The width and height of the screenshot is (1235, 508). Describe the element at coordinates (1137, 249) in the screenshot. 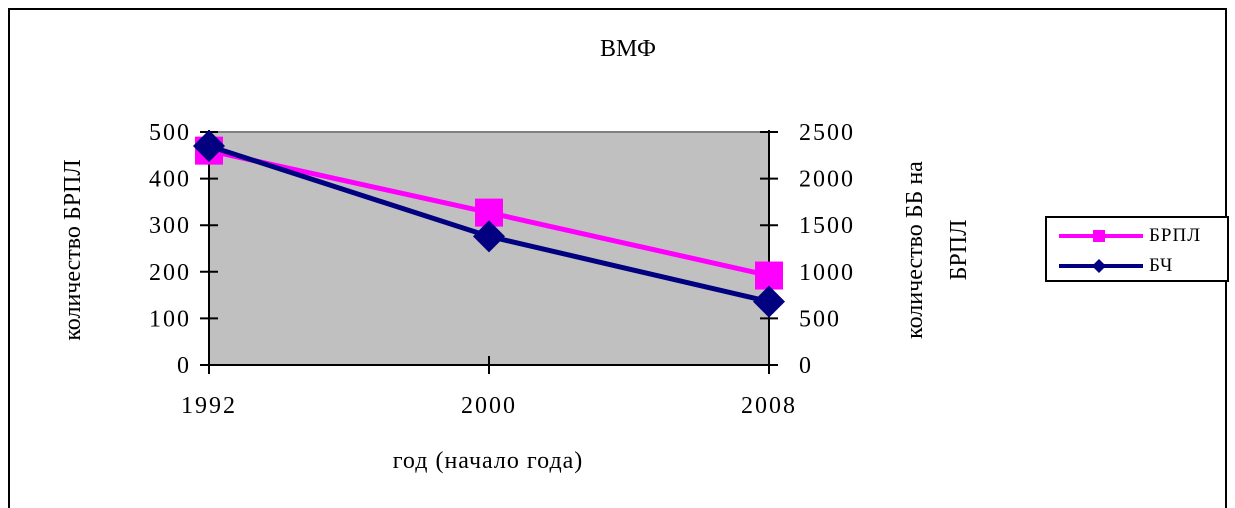

I see `legend: БРПЛ БЧ` at that location.